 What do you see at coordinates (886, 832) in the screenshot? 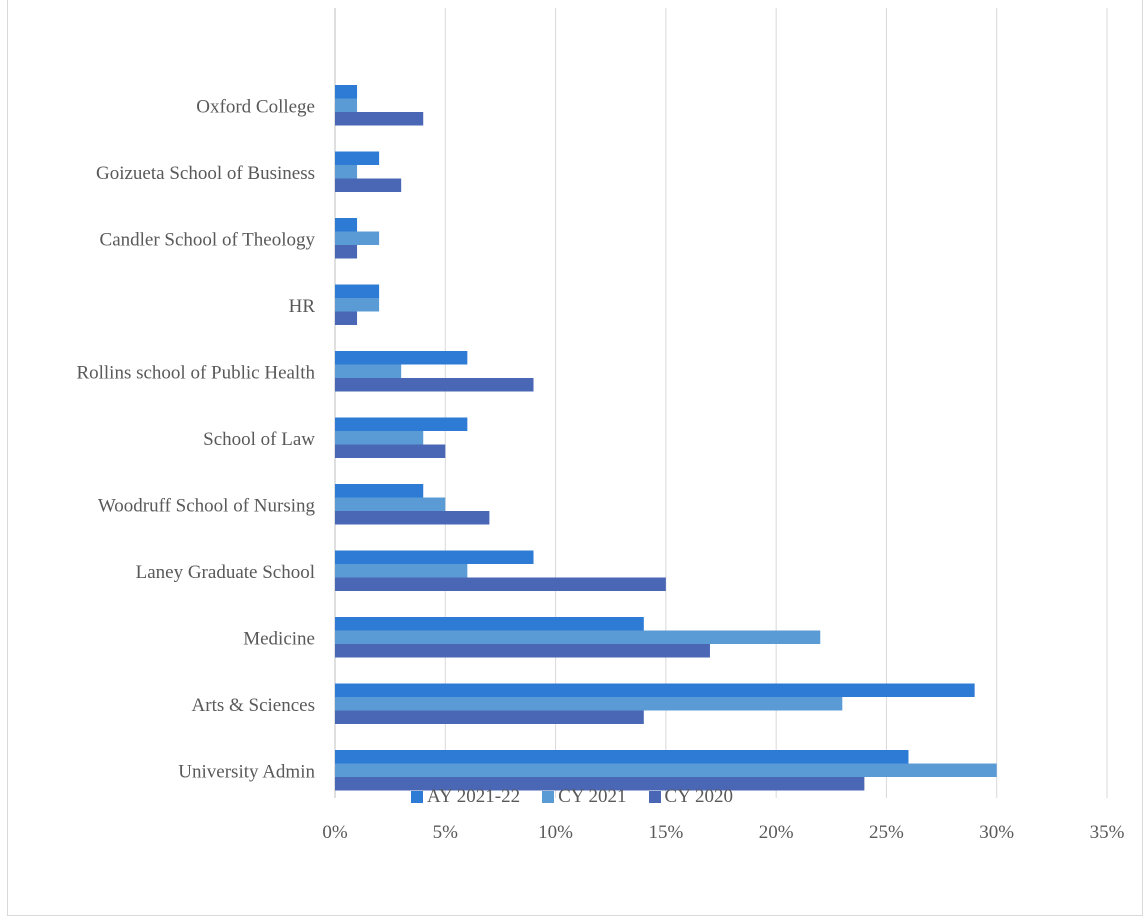
I see `x-tick-label: 25%` at bounding box center [886, 832].